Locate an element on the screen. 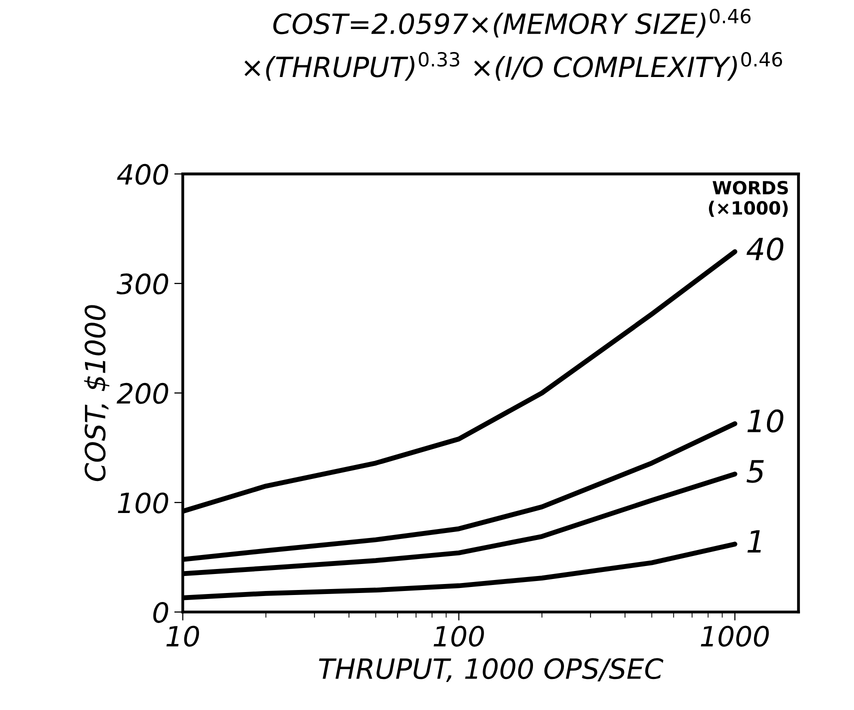  y-tick-label: 300 is located at coordinates (142, 283).